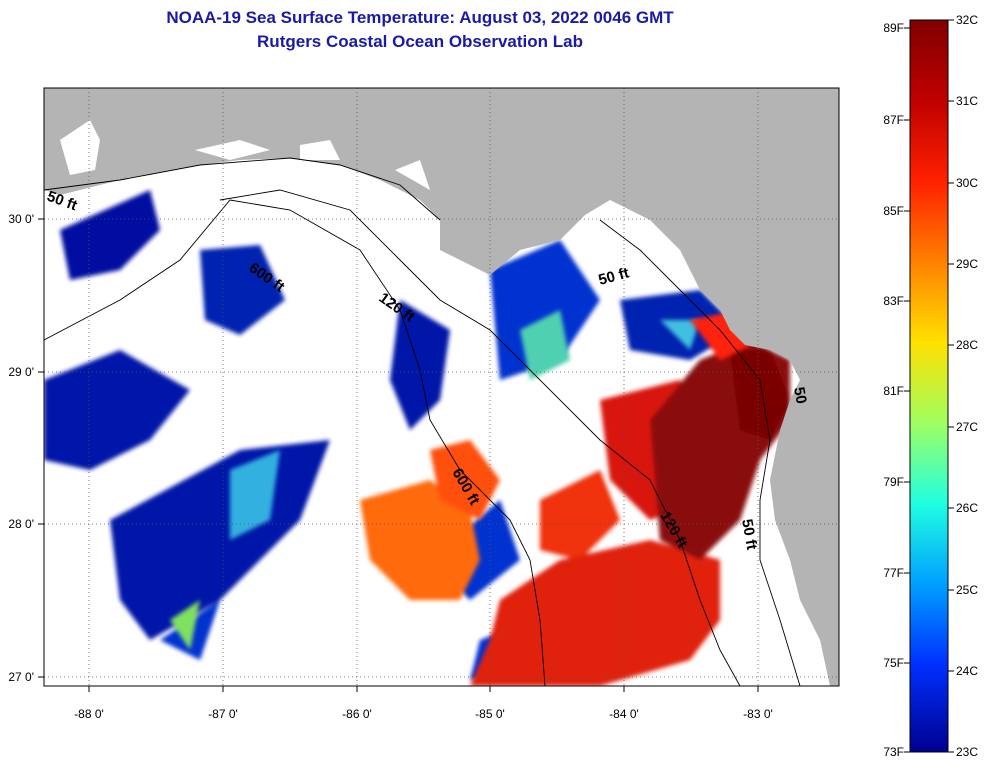 The width and height of the screenshot is (992, 770). I want to click on colorbar-f-label: 77F, so click(893, 573).